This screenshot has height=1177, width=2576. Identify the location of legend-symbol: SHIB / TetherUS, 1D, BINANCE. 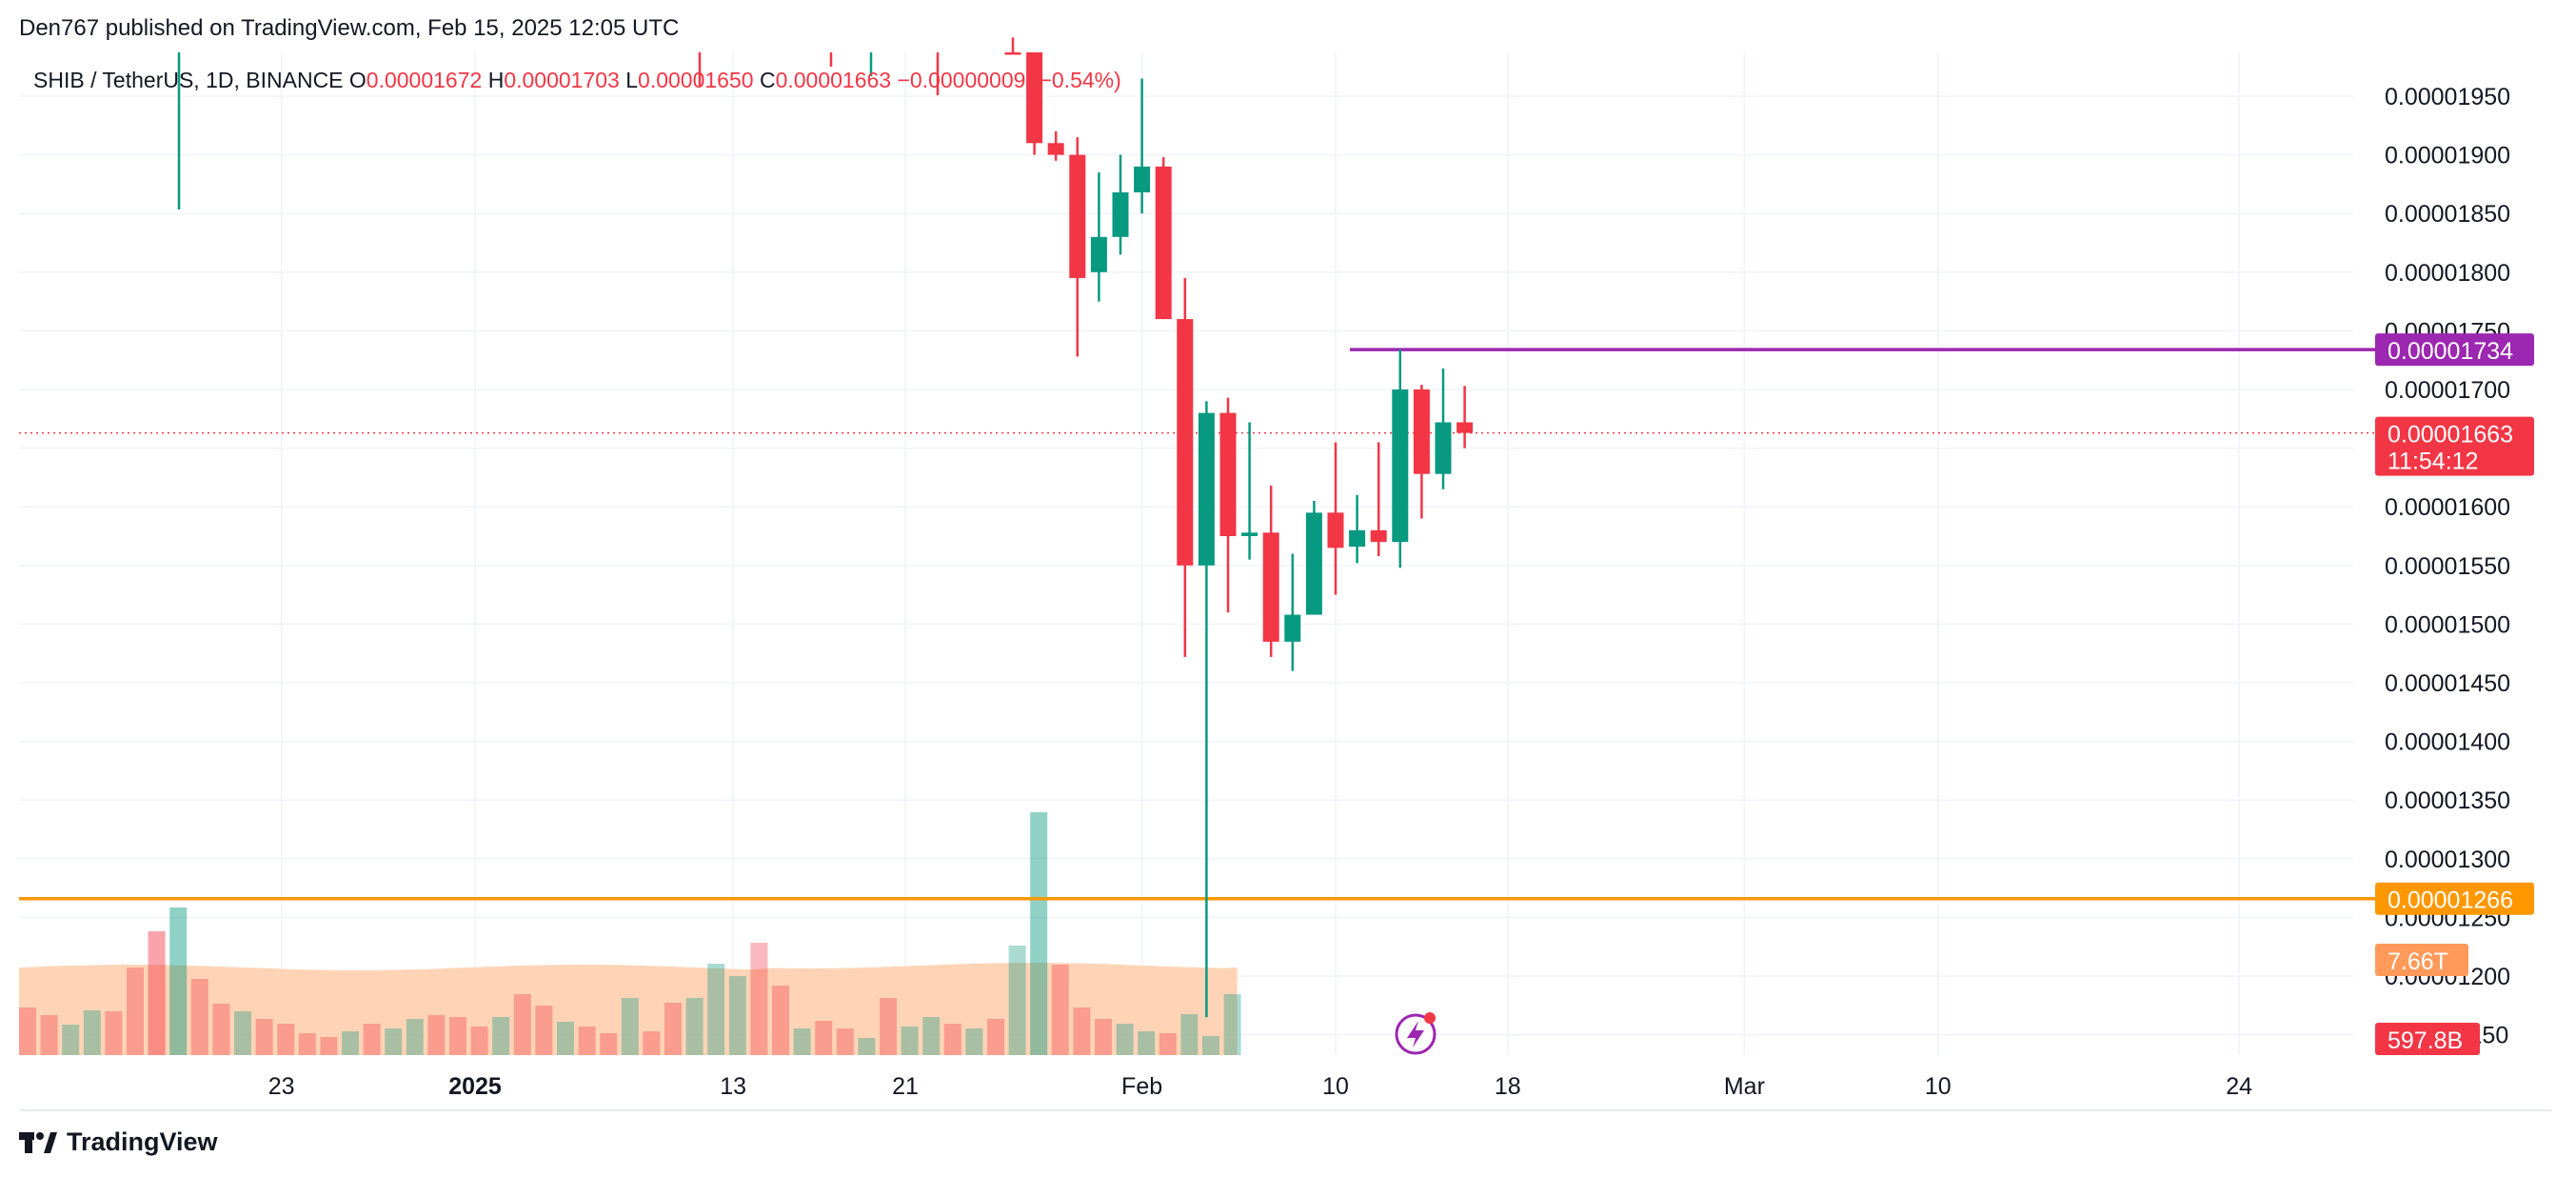
(191, 80).